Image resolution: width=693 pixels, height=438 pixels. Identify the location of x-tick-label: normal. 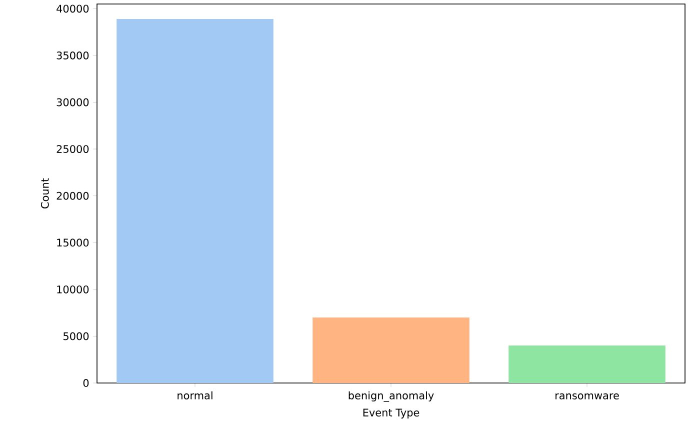
(195, 395).